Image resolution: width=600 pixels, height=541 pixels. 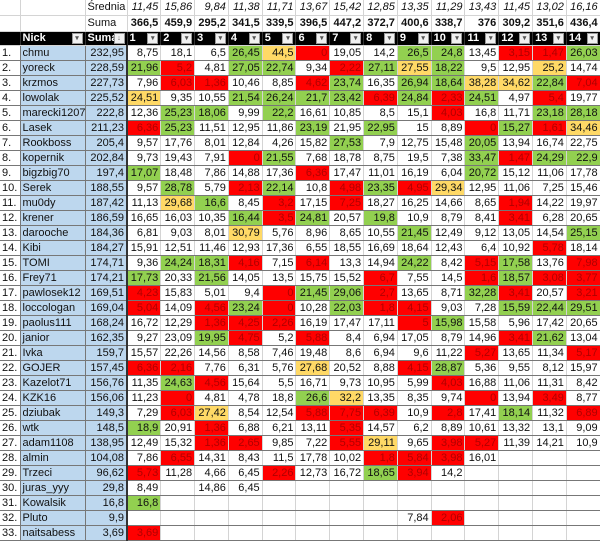 What do you see at coordinates (144, 113) in the screenshot?
I see `score-cell: 12,36` at bounding box center [144, 113].